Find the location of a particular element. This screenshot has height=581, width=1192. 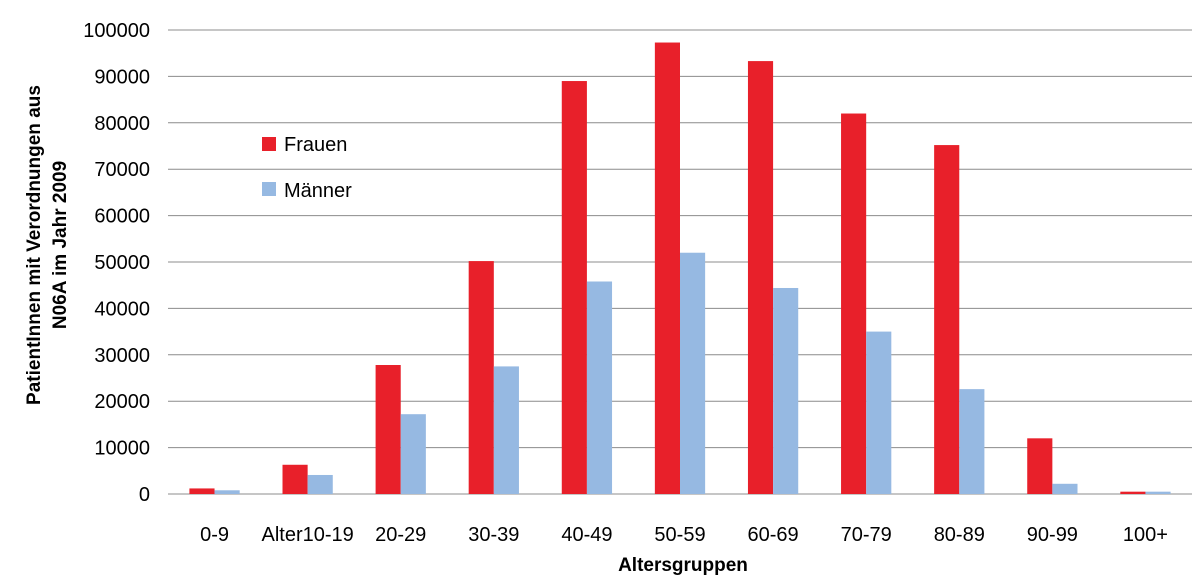

y-axis-title-line-2: N06A im Jahr 2009 is located at coordinates (60, 245).